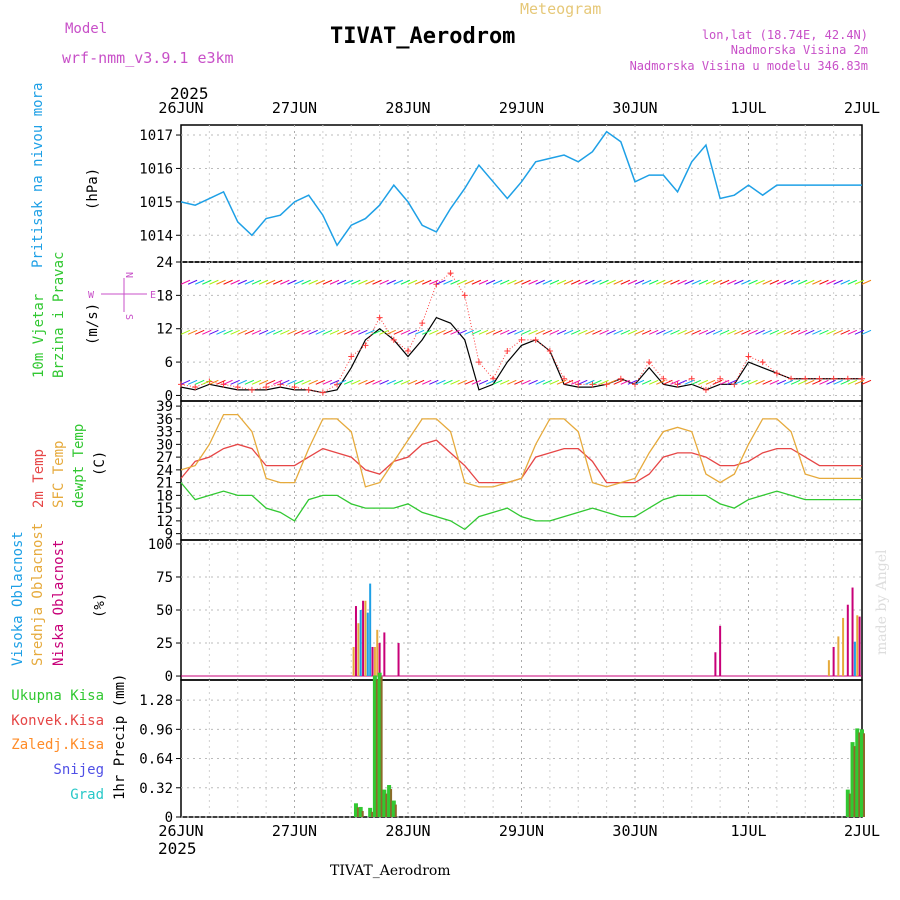 Image resolution: width=900 pixels, height=900 pixels. What do you see at coordinates (502, 749) in the screenshot?
I see `precip-panel: 0 0.32 0.64 0.96 1.28` at bounding box center [502, 749].